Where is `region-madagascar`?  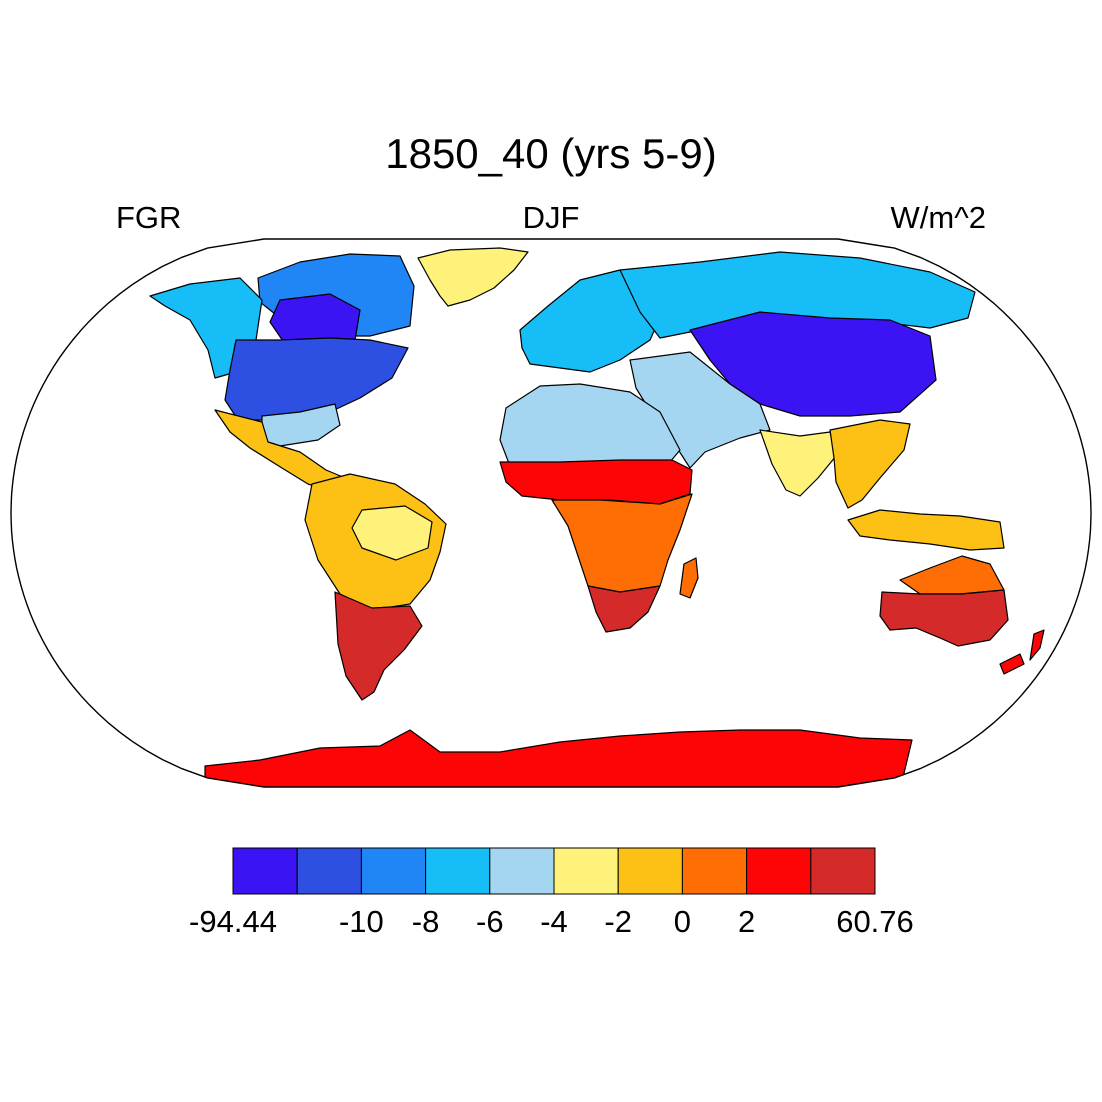 region-madagascar is located at coordinates (689, 578).